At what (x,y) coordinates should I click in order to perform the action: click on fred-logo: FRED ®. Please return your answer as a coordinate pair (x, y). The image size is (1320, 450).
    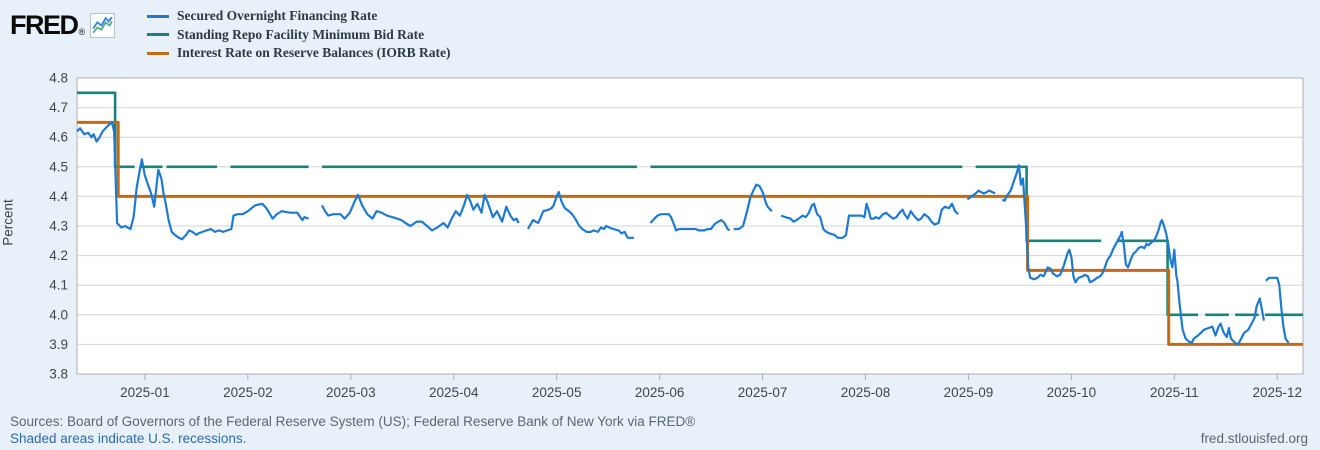
    Looking at the image, I should click on (63, 25).